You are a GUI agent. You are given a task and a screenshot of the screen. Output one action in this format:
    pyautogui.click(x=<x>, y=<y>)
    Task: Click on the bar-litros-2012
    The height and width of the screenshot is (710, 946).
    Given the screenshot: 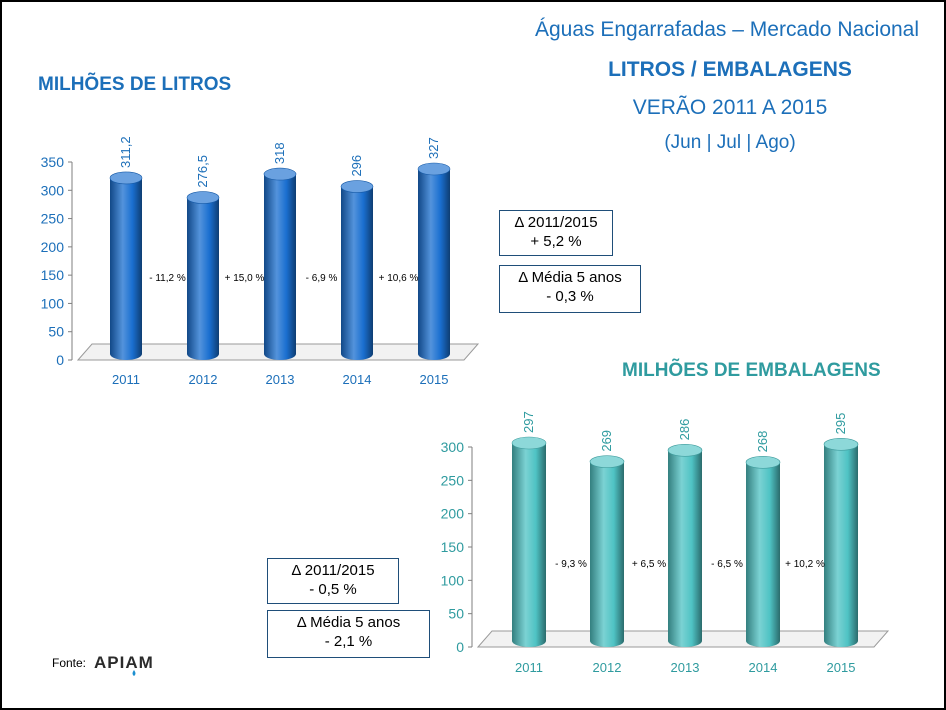 What is the action you would take?
    pyautogui.click(x=203, y=275)
    